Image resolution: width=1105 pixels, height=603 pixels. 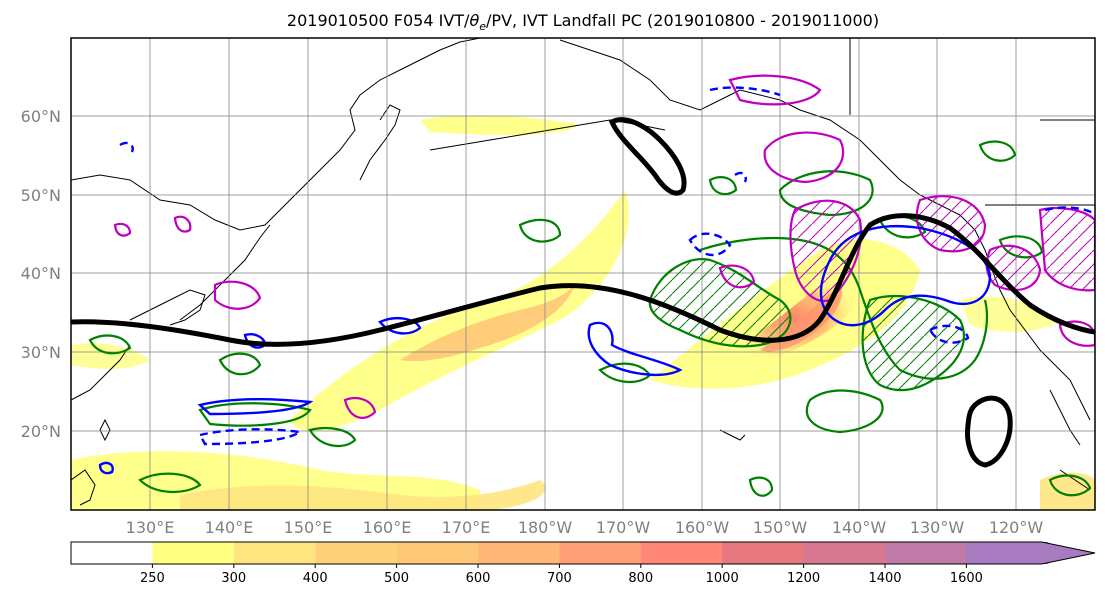 I want to click on lon-label-180w: 180°W, so click(x=545, y=527).